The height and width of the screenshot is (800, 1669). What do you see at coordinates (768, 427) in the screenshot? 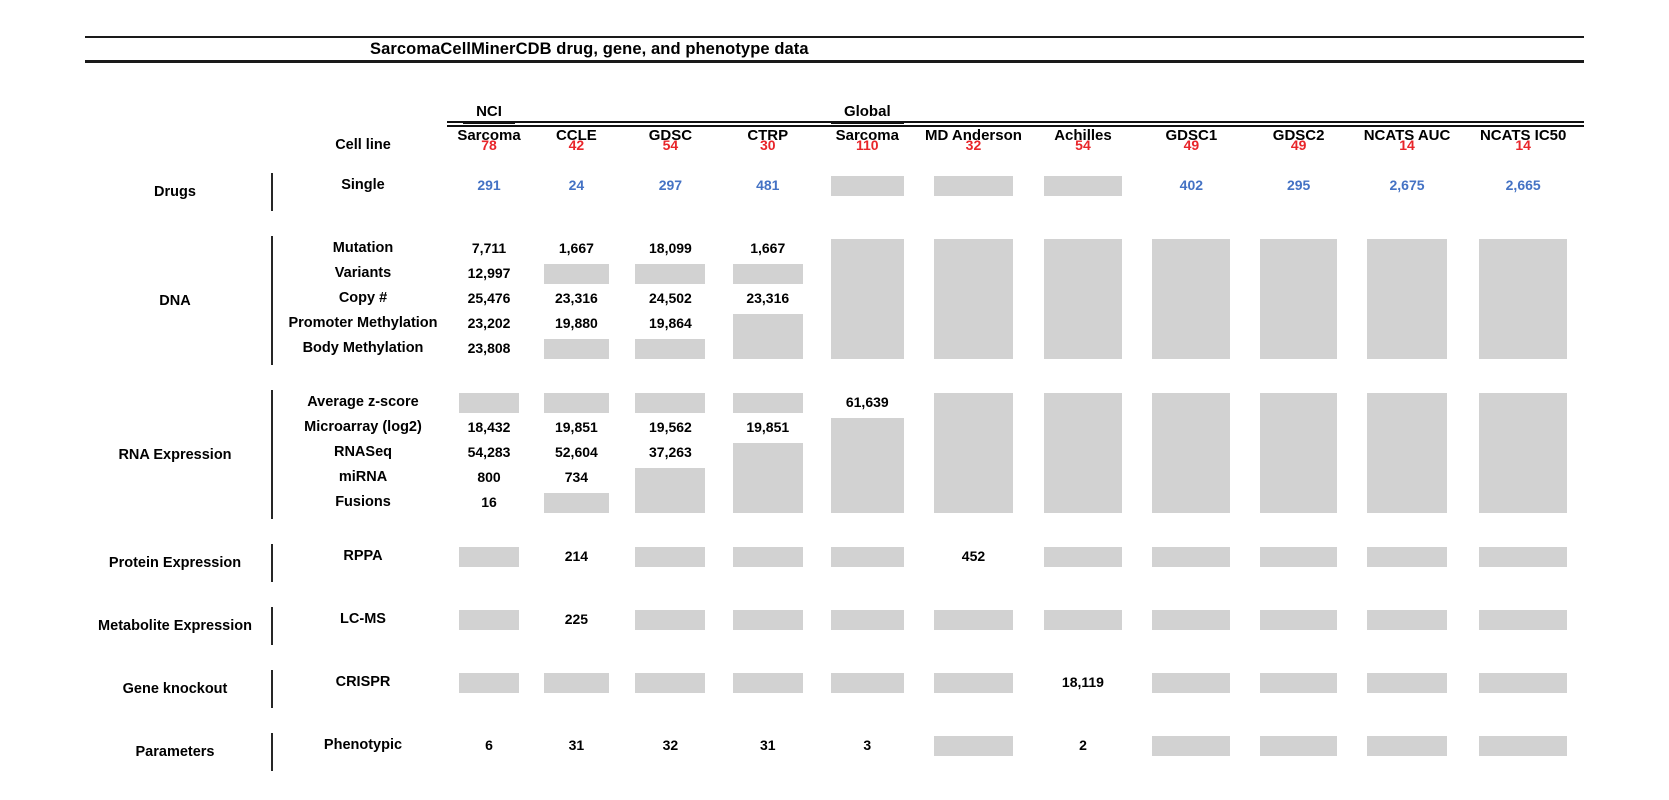
I see `data-value: 19,851` at bounding box center [768, 427].